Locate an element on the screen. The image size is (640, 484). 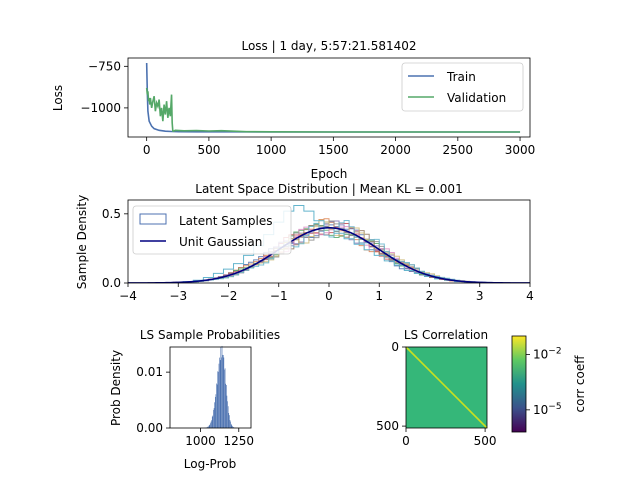
logprob-y-tick-label: 0.00 is located at coordinates (149, 428).